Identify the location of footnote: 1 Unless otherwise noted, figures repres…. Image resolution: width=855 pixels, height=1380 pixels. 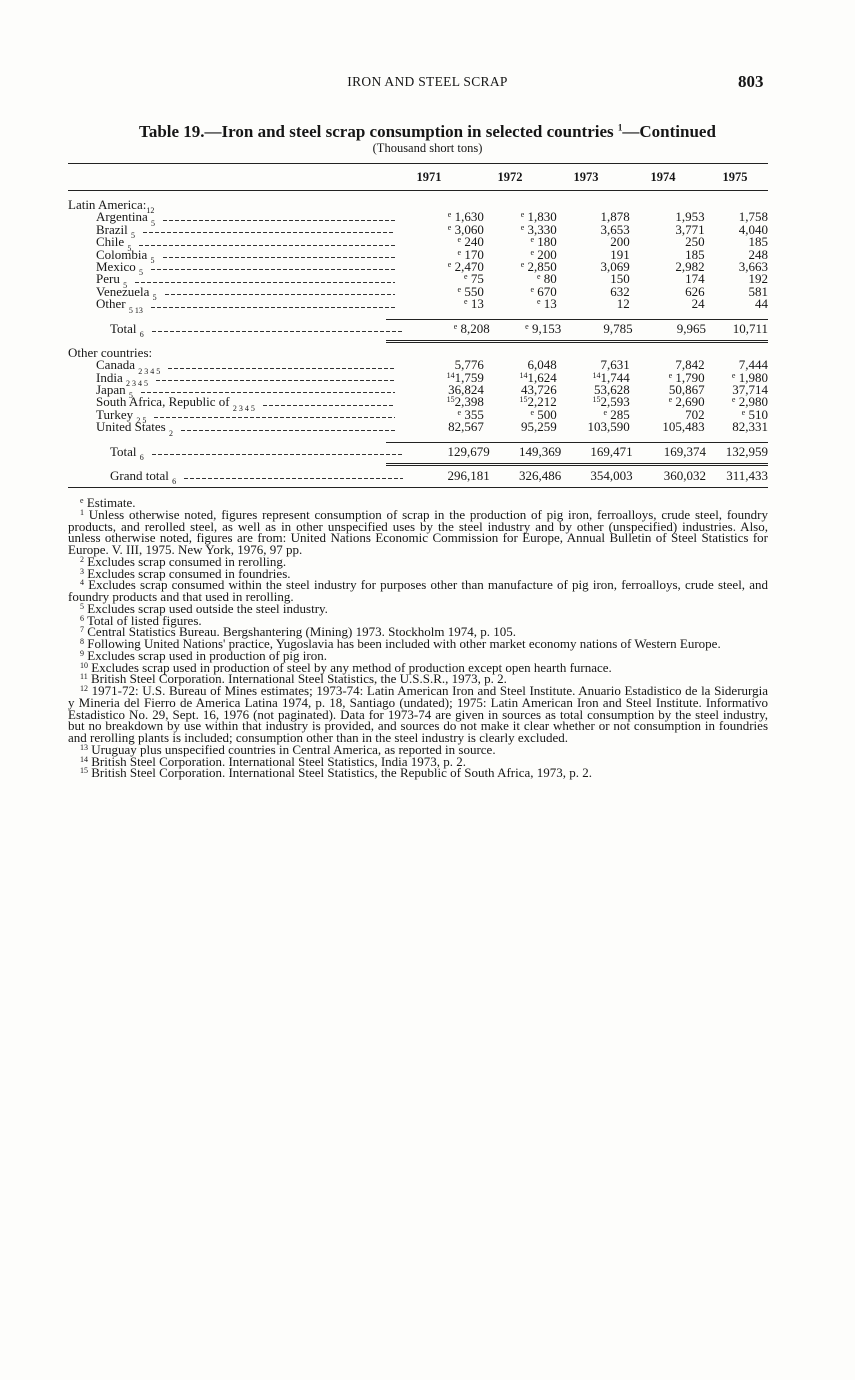
(418, 531).